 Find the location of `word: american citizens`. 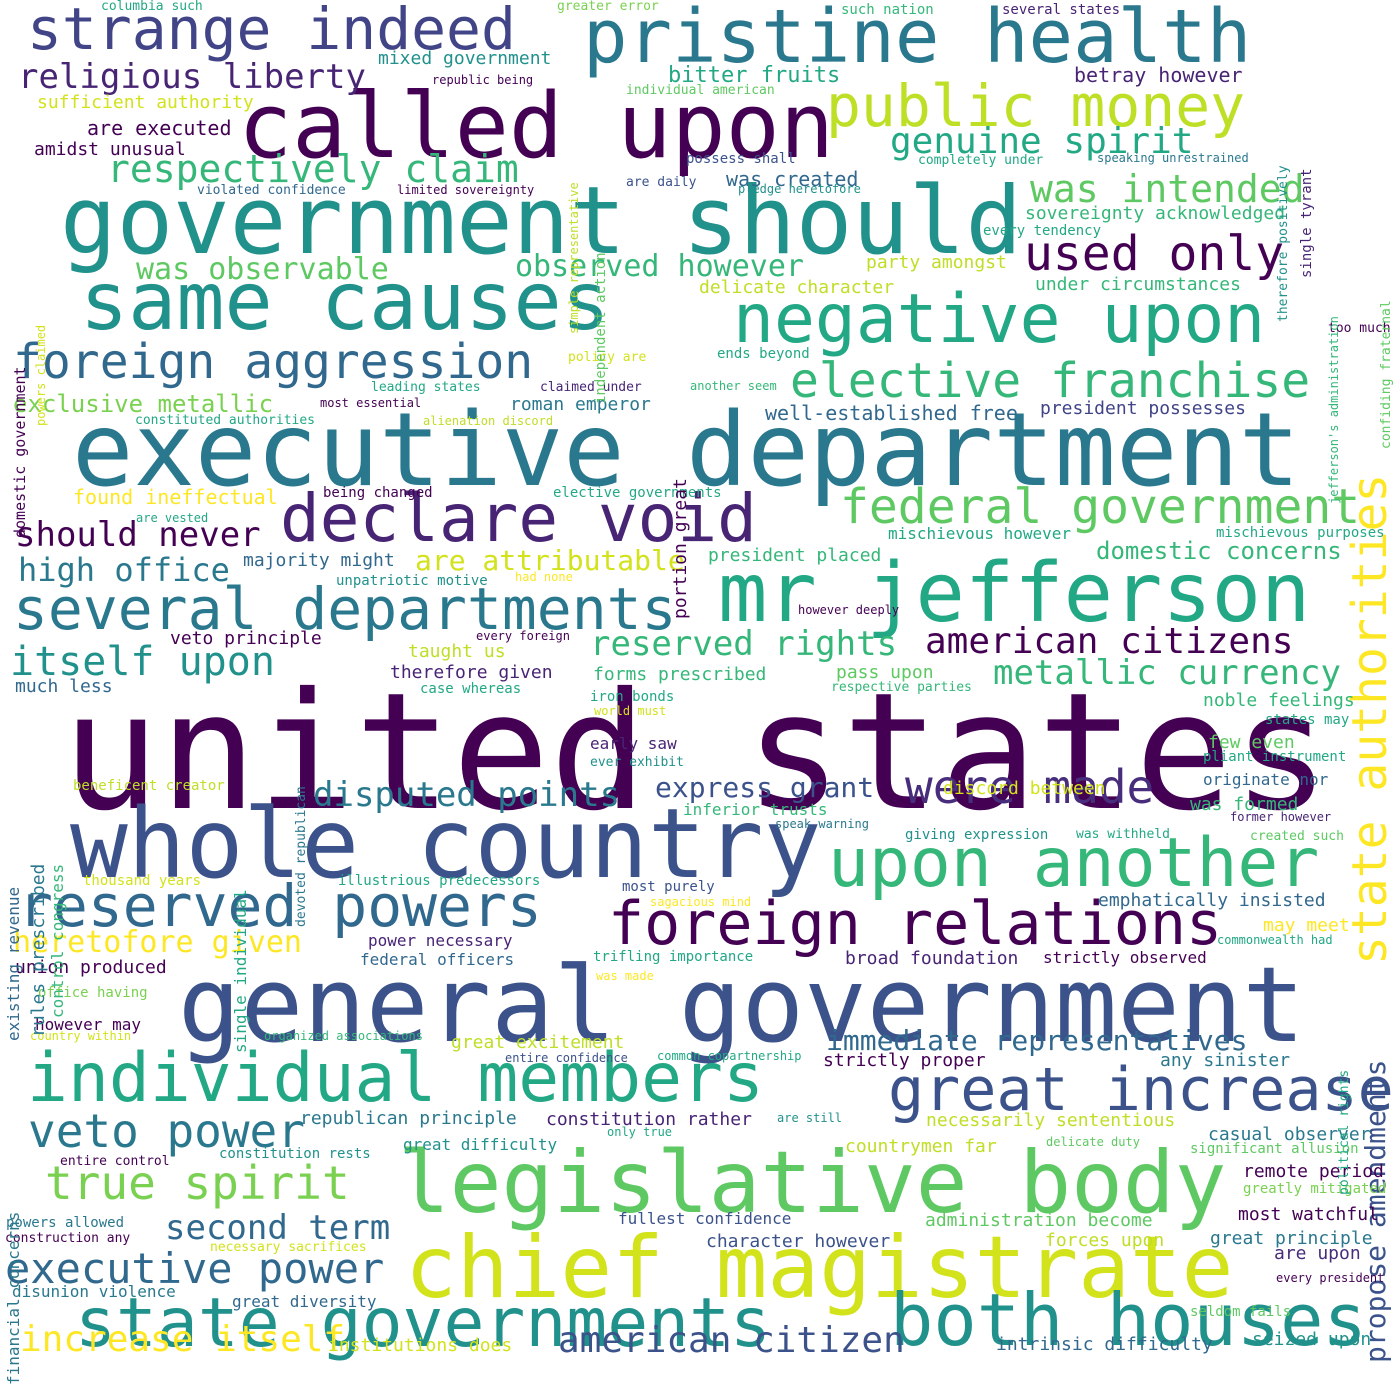

word: american citizens is located at coordinates (1109, 641).